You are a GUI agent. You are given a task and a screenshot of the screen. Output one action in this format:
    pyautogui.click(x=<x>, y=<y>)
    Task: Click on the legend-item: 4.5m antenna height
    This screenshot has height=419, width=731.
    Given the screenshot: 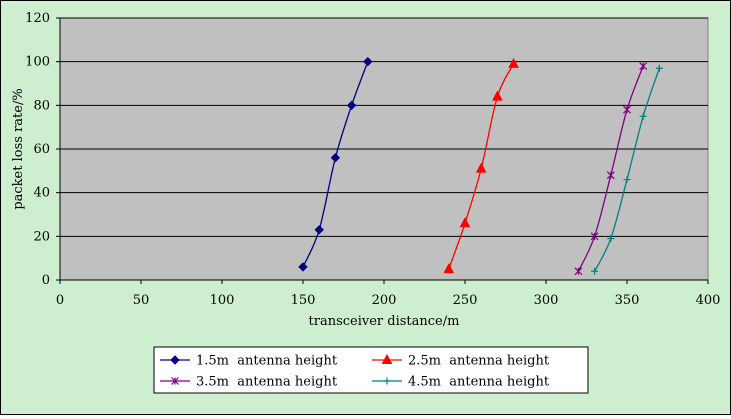 What is the action you would take?
    pyautogui.click(x=461, y=382)
    